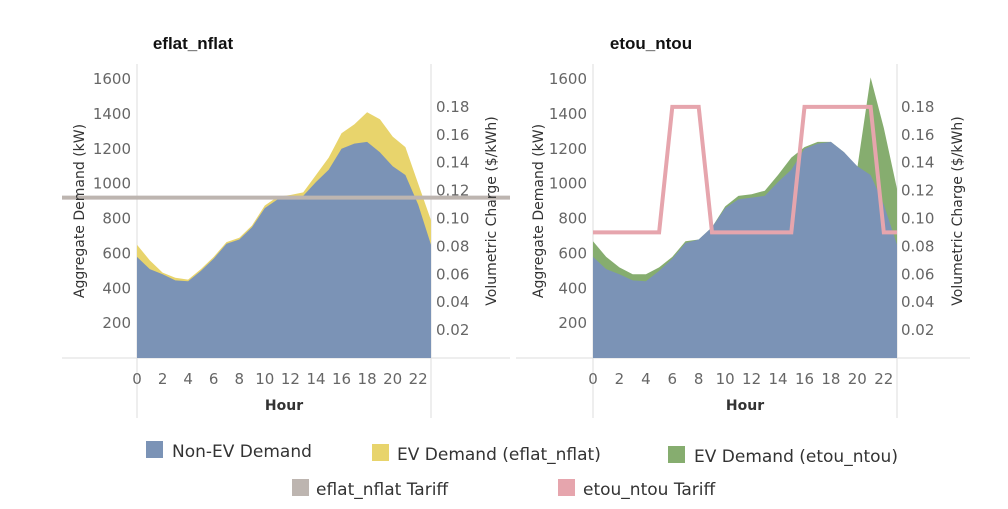 The height and width of the screenshot is (509, 1008). Describe the element at coordinates (651, 43) in the screenshot. I see `chart-title: etou_ntou` at that location.